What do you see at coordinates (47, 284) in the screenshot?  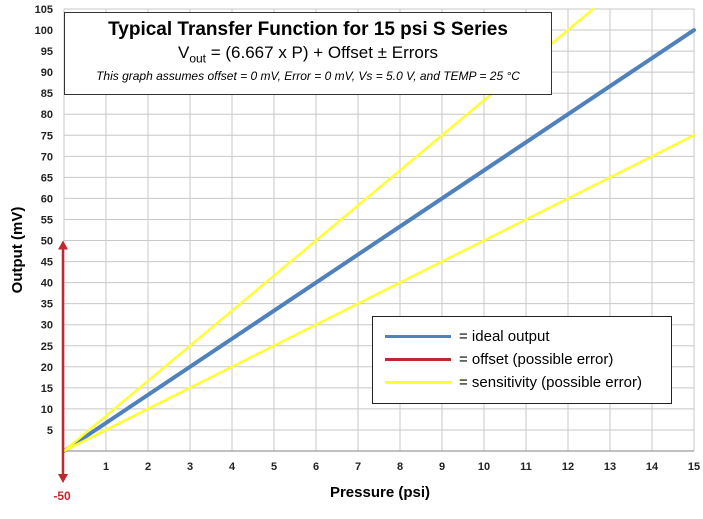 I see `y-tick-label: 40` at bounding box center [47, 284].